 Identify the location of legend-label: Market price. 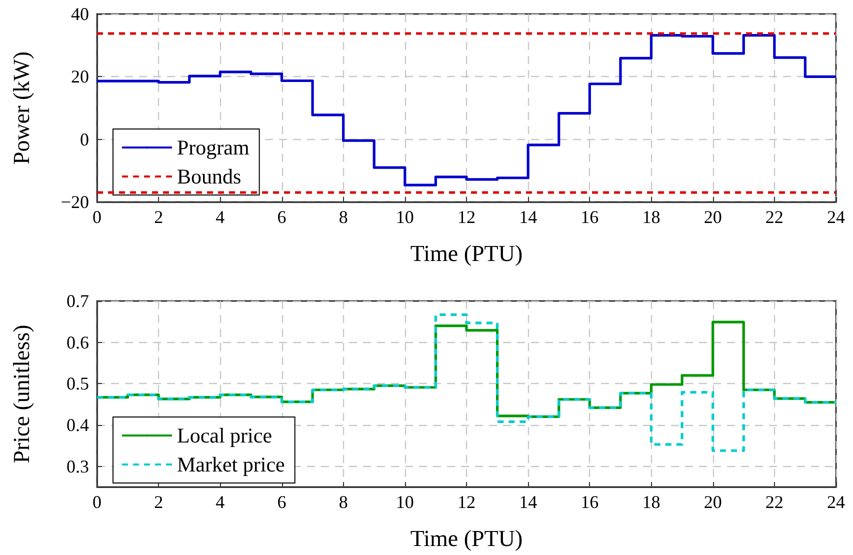
(231, 464).